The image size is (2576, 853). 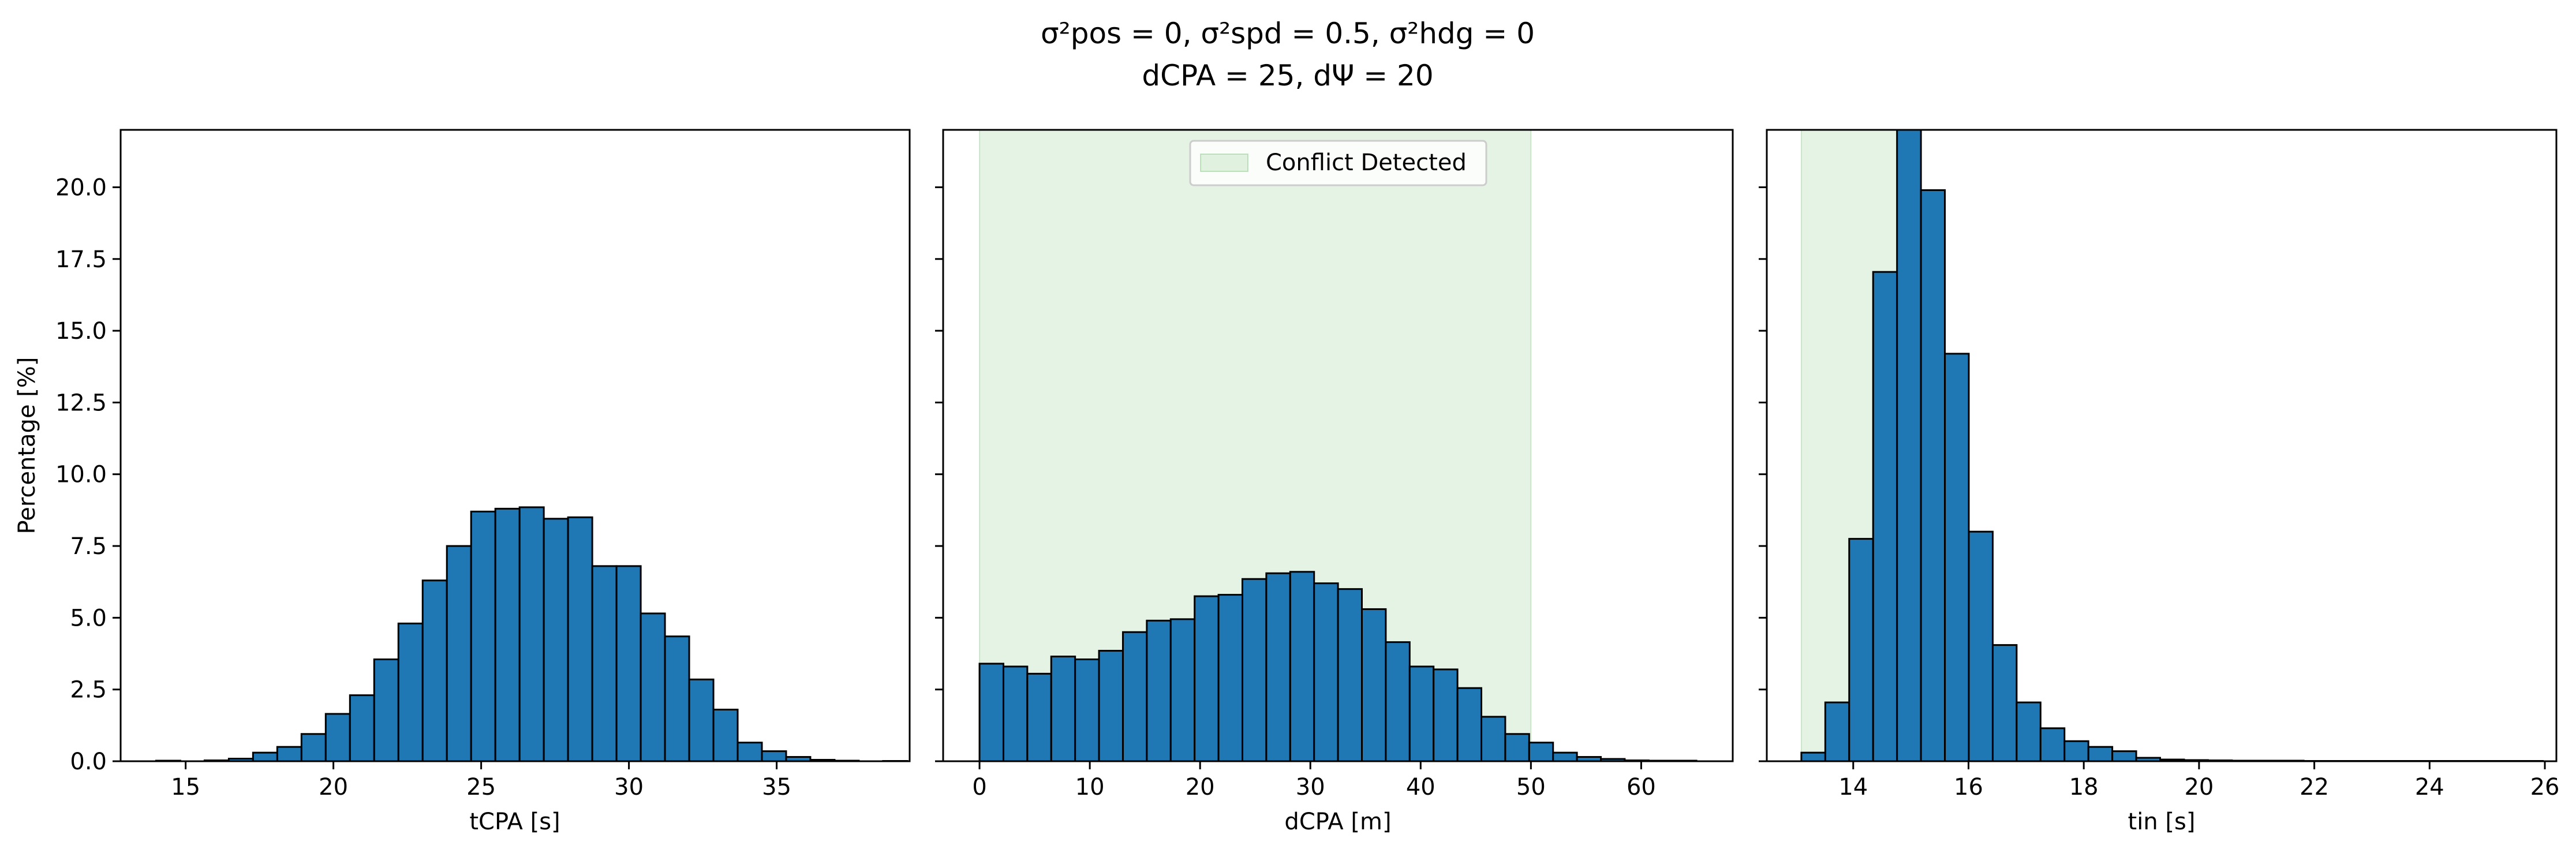 I want to click on t-in-x-tick-label: 18, so click(x=2084, y=787).